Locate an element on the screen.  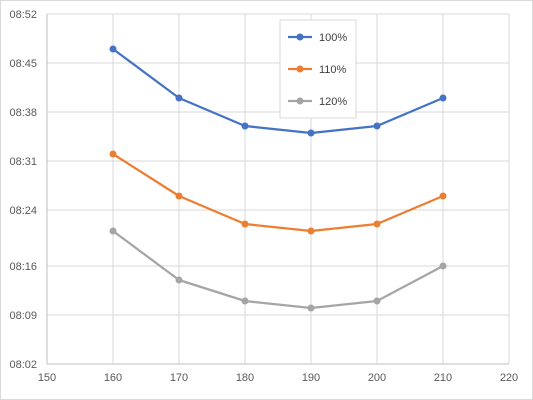
y-tick-label: 08:09 is located at coordinates (23, 316).